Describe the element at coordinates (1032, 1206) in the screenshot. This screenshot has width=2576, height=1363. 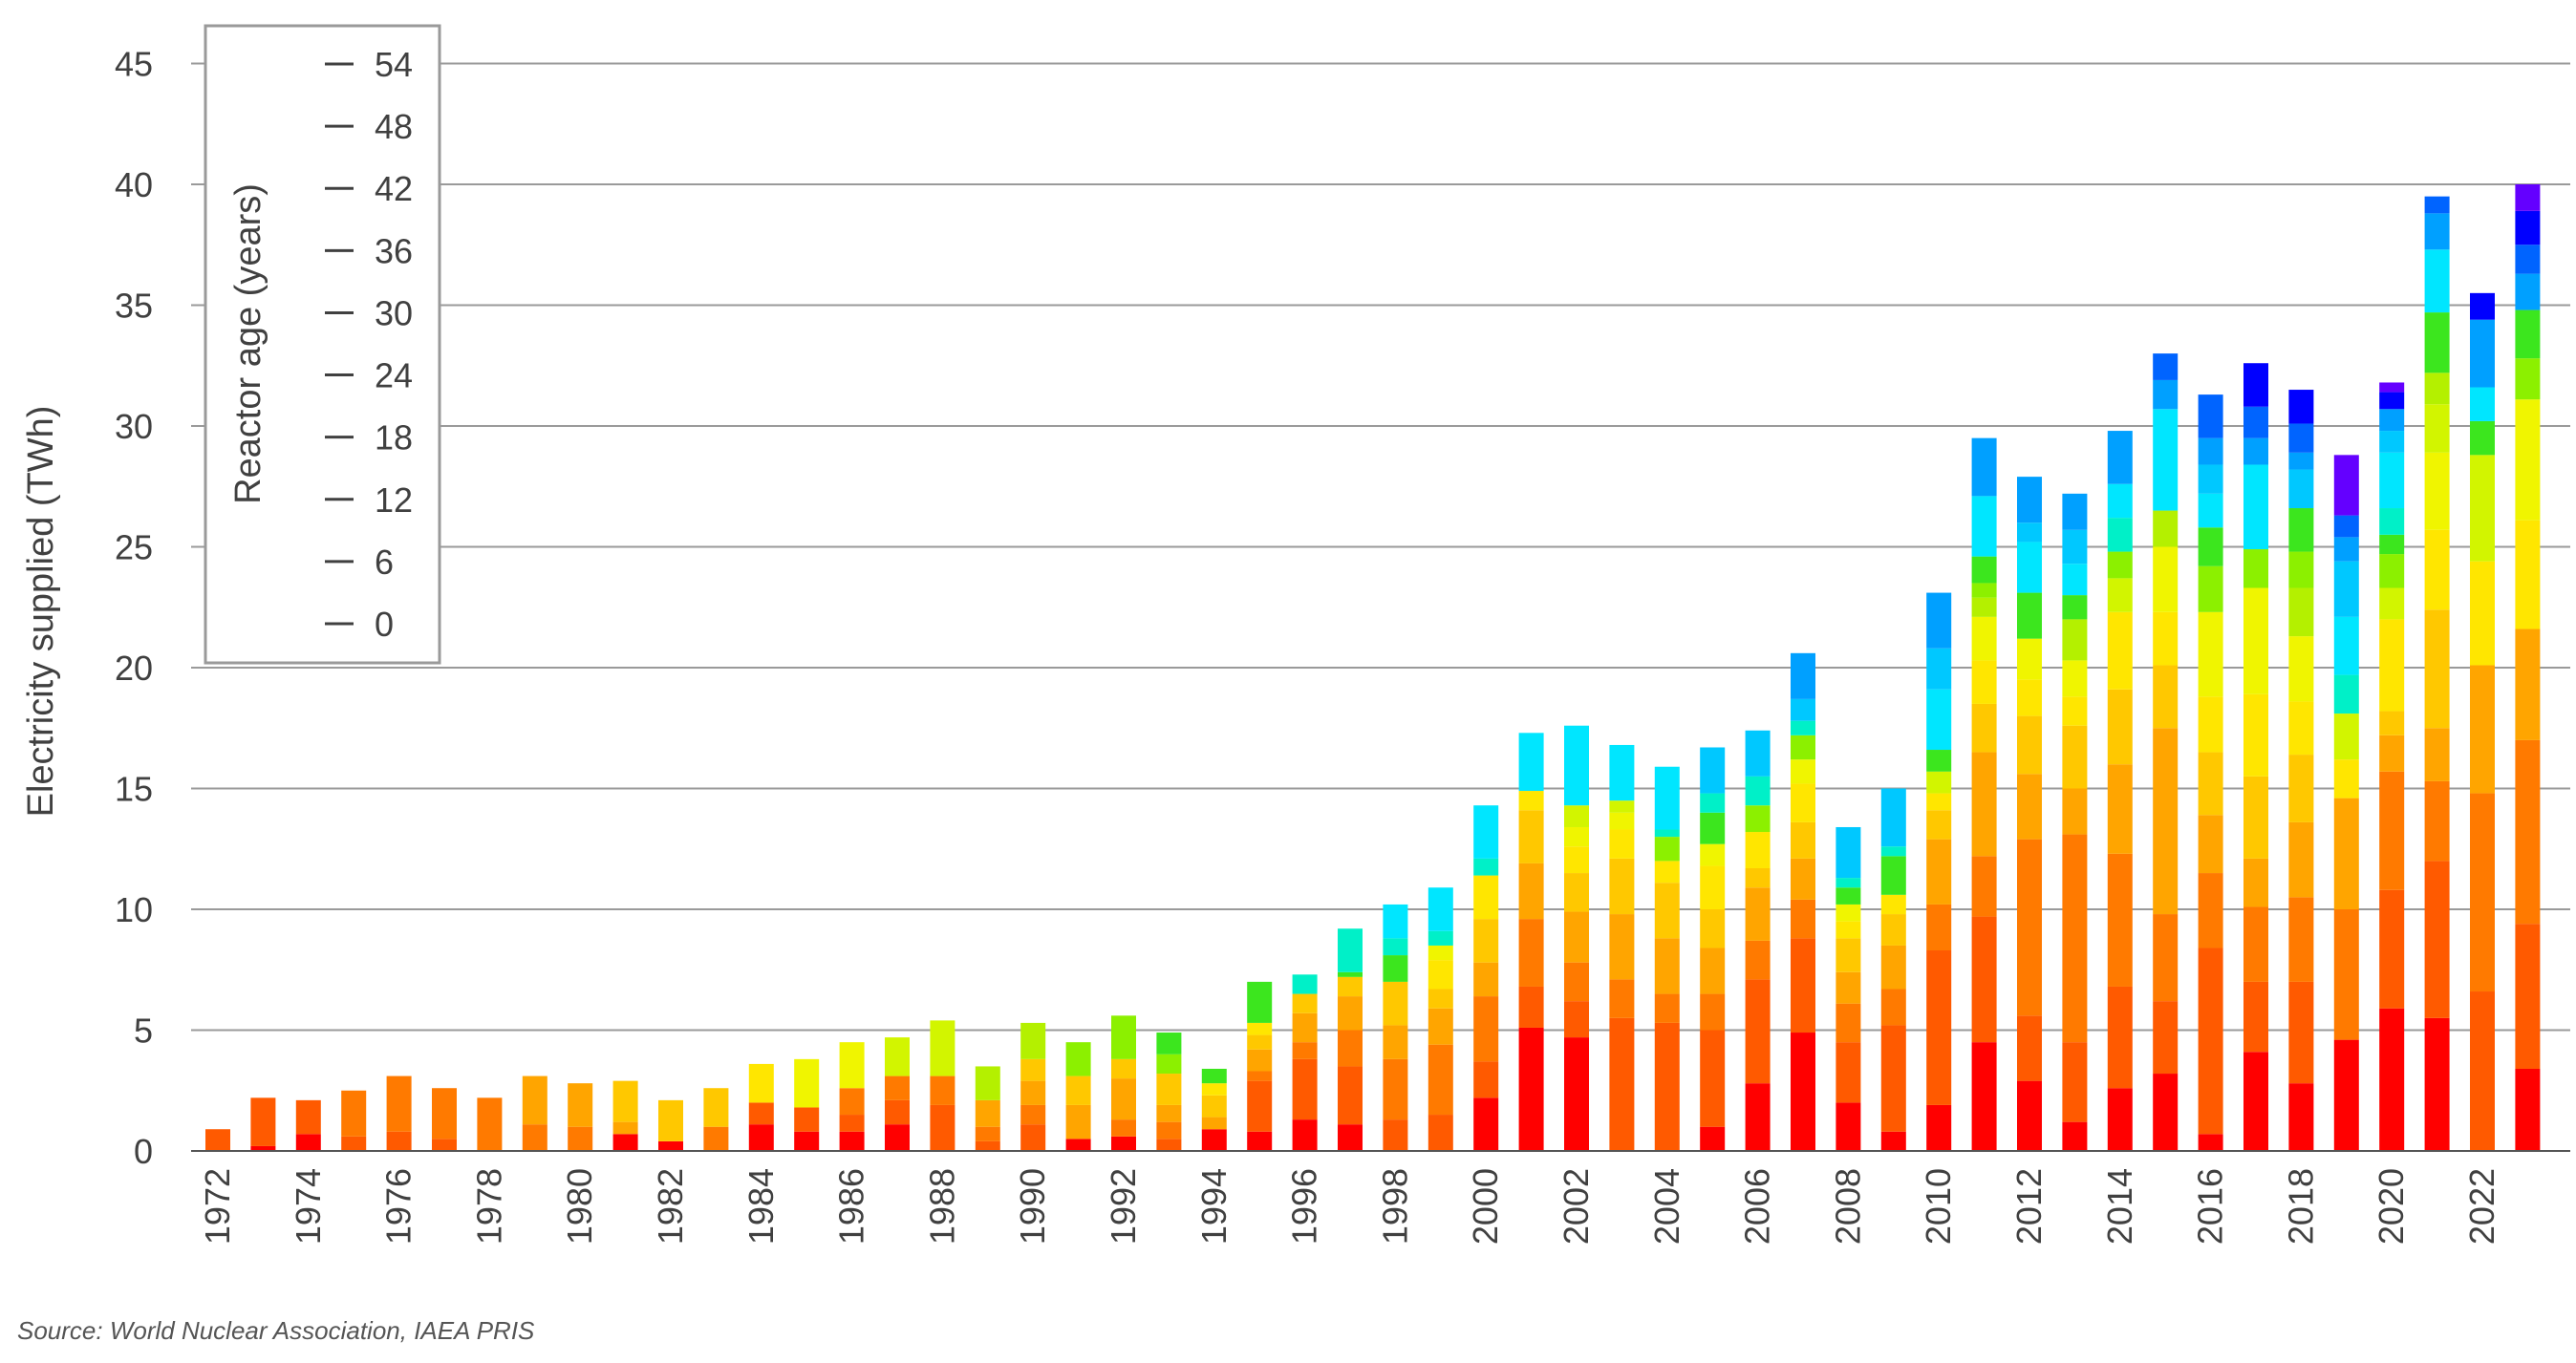
I see `x-tick-label: 1990` at that location.